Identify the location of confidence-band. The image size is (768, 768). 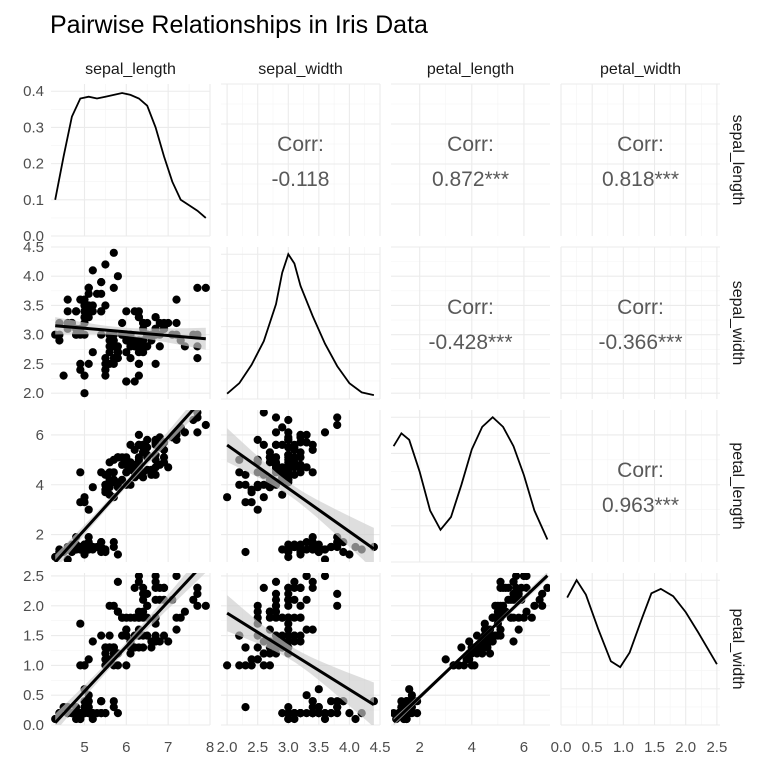
(300, 495).